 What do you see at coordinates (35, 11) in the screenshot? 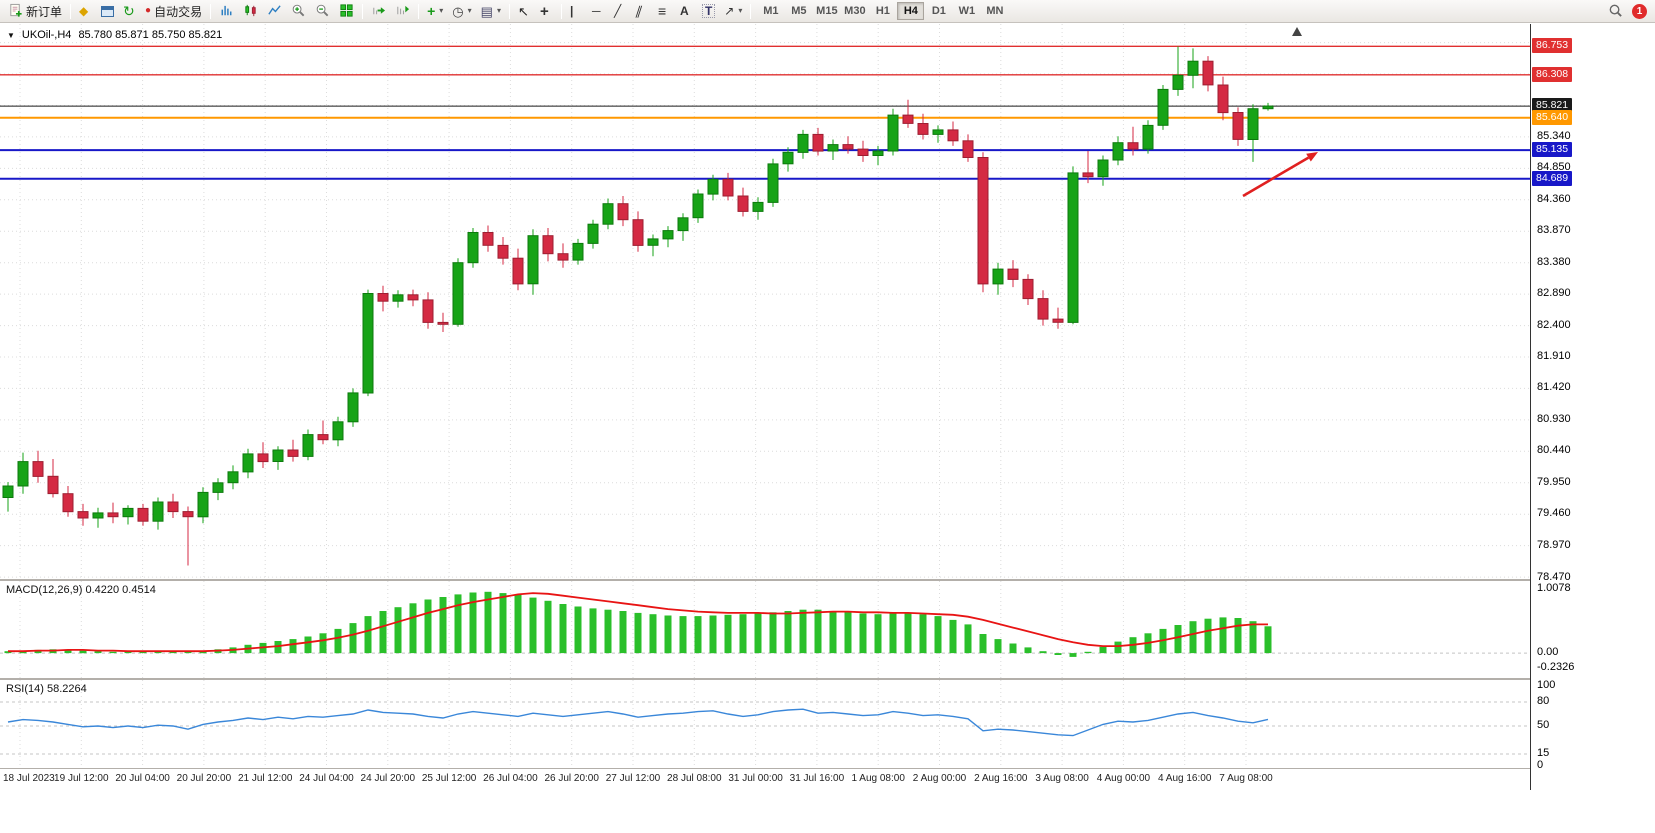
I see `new-order-button: 新订单` at bounding box center [35, 11].